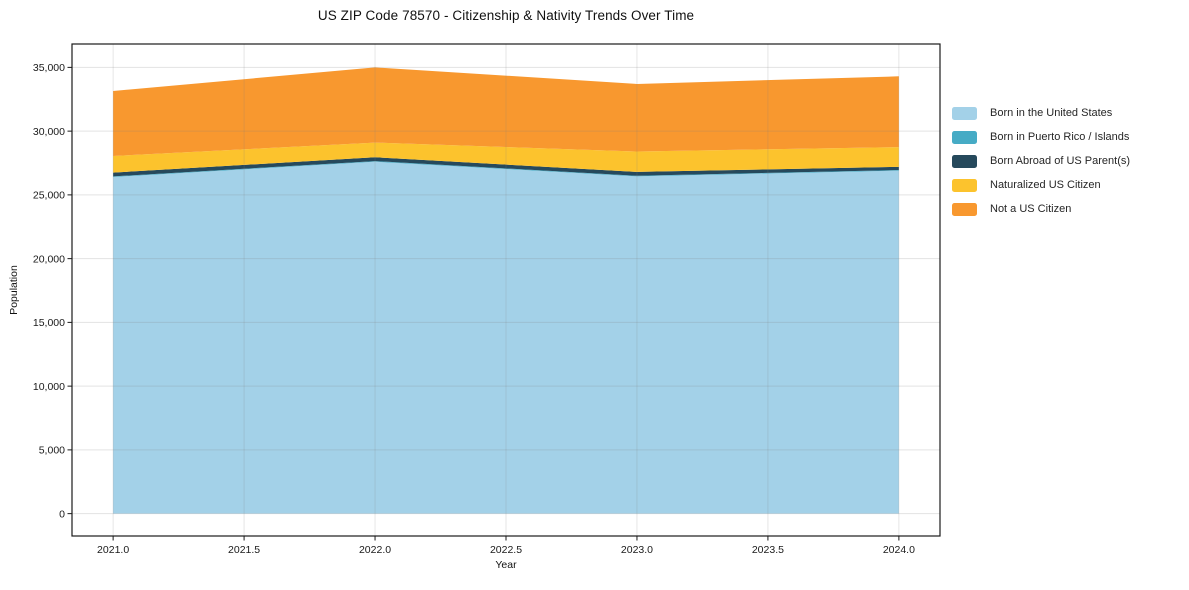 This screenshot has height=590, width=1189. I want to click on legend-item-4: Not a US Citizen, so click(1041, 209).